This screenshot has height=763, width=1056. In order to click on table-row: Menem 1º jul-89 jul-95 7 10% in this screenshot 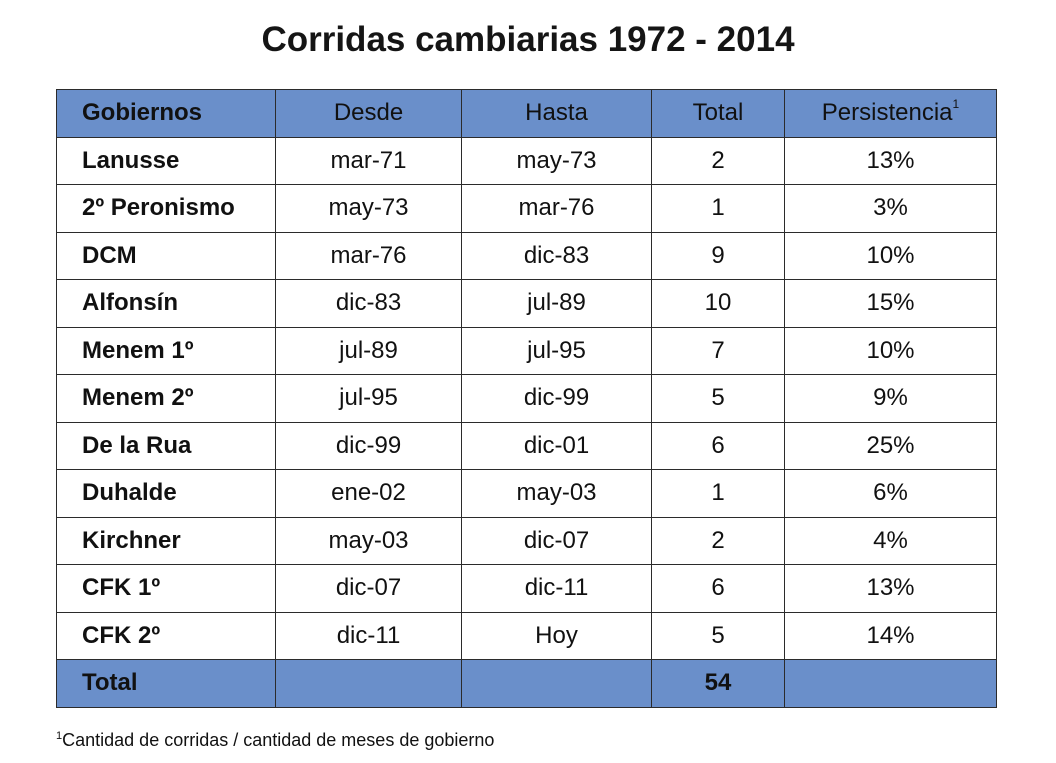, I will do `click(526, 350)`.